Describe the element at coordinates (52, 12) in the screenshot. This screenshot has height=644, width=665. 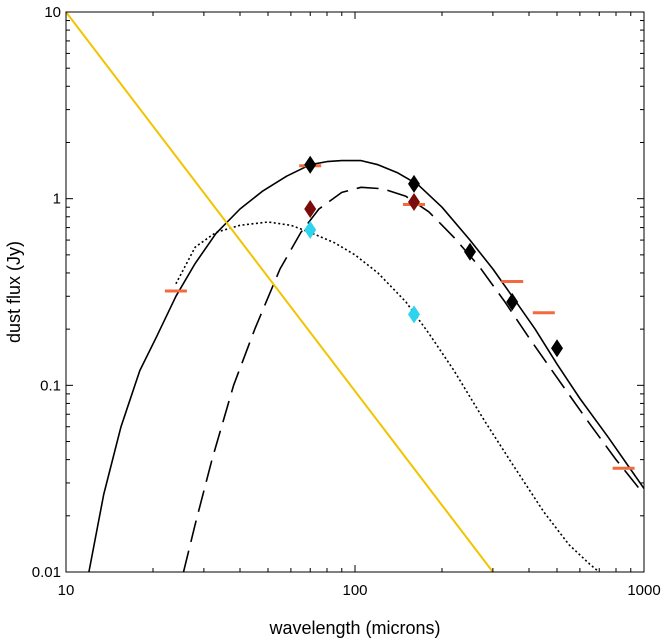
I see `y-tick-label: 10` at that location.